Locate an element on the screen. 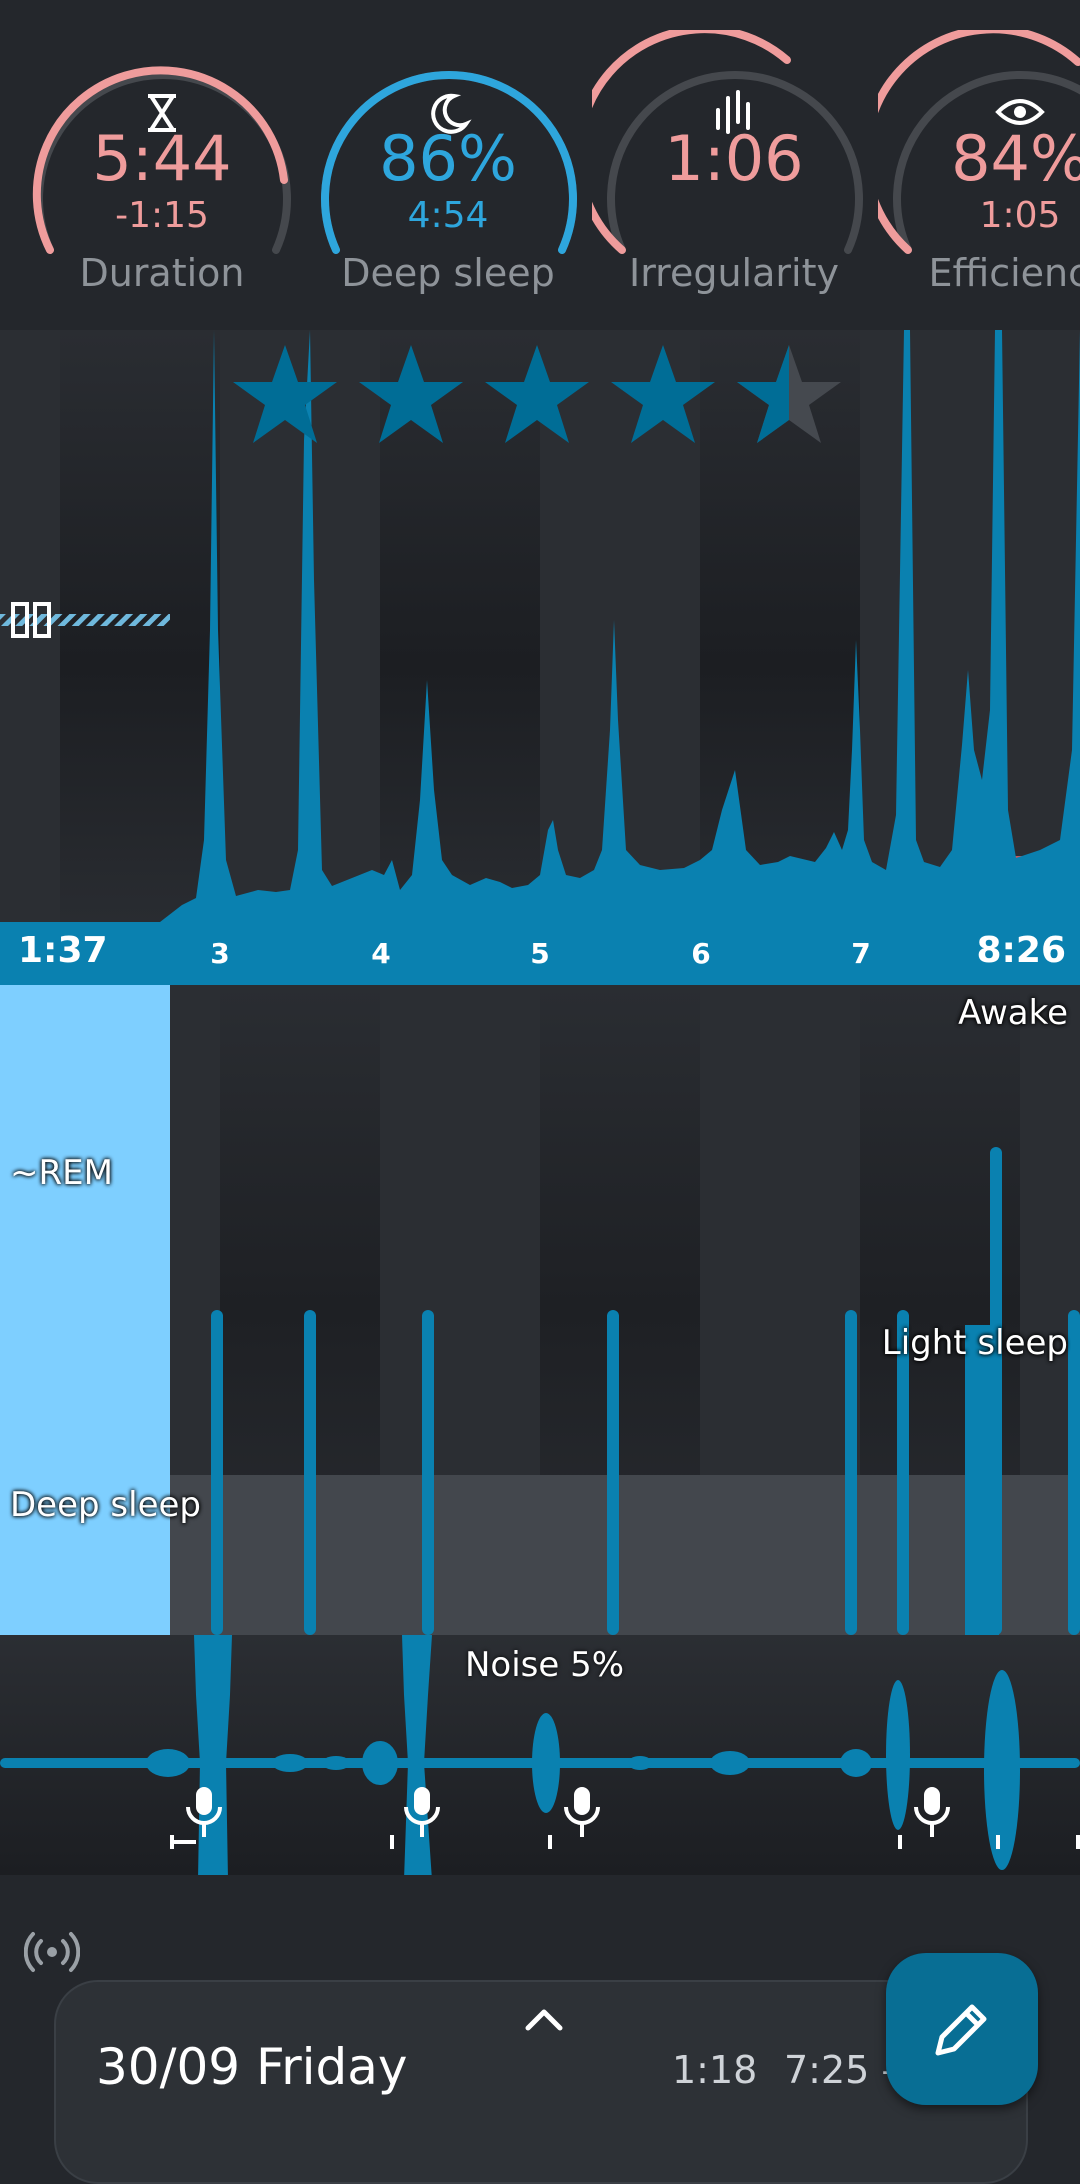  duration-label: Duration is located at coordinates (162, 273).